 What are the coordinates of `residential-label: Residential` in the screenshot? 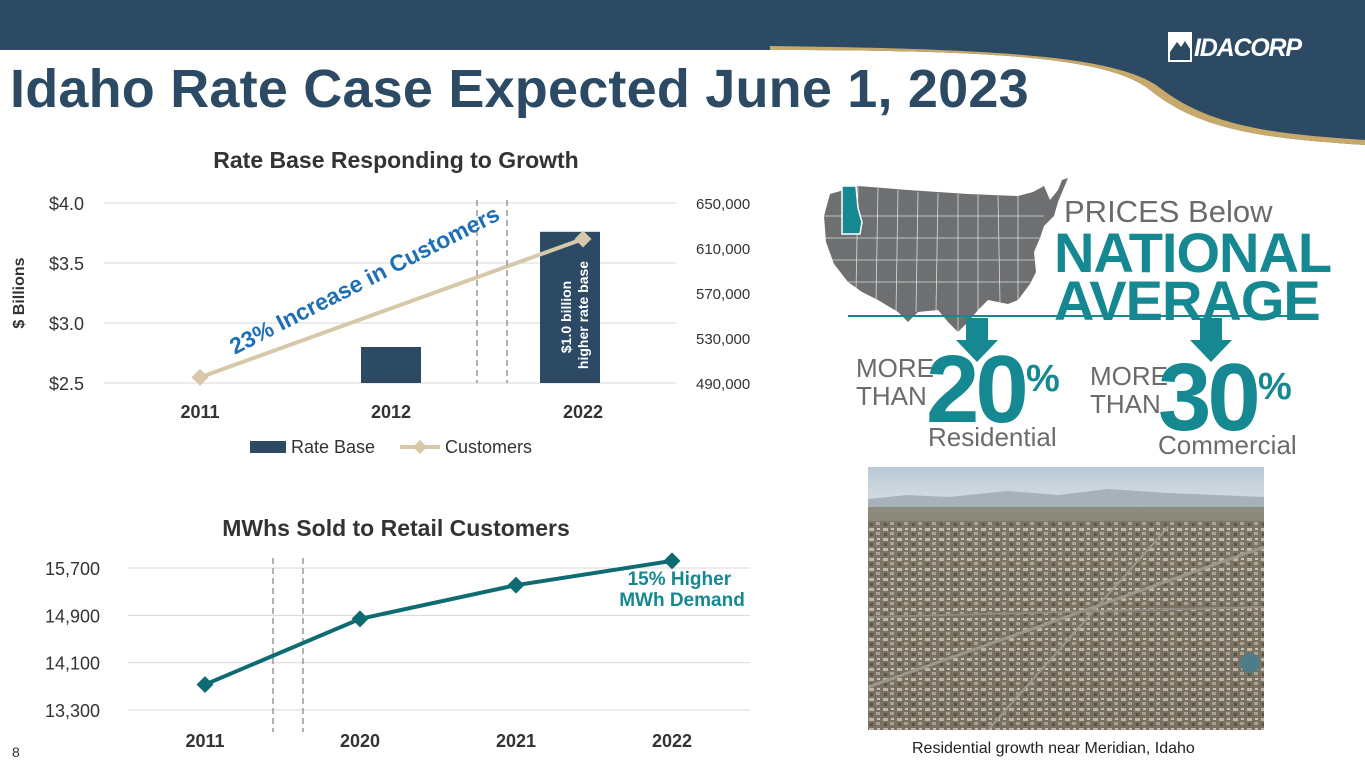 It's located at (992, 437).